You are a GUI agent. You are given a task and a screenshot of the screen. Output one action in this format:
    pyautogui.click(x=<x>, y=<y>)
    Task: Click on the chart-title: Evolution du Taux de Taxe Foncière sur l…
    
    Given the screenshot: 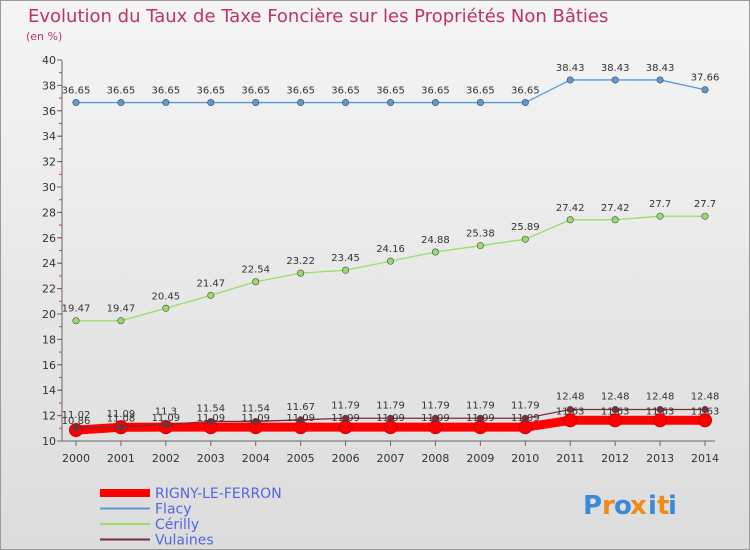 What is the action you would take?
    pyautogui.click(x=318, y=16)
    